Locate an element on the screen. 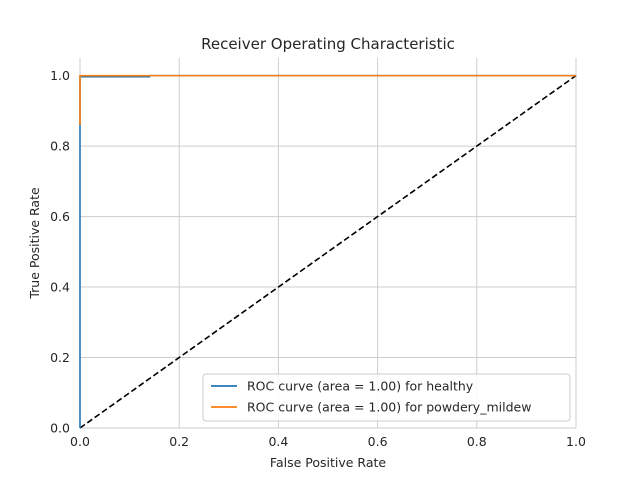 This screenshot has width=640, height=480. y-axis-label: True Positive Rate is located at coordinates (34, 243).